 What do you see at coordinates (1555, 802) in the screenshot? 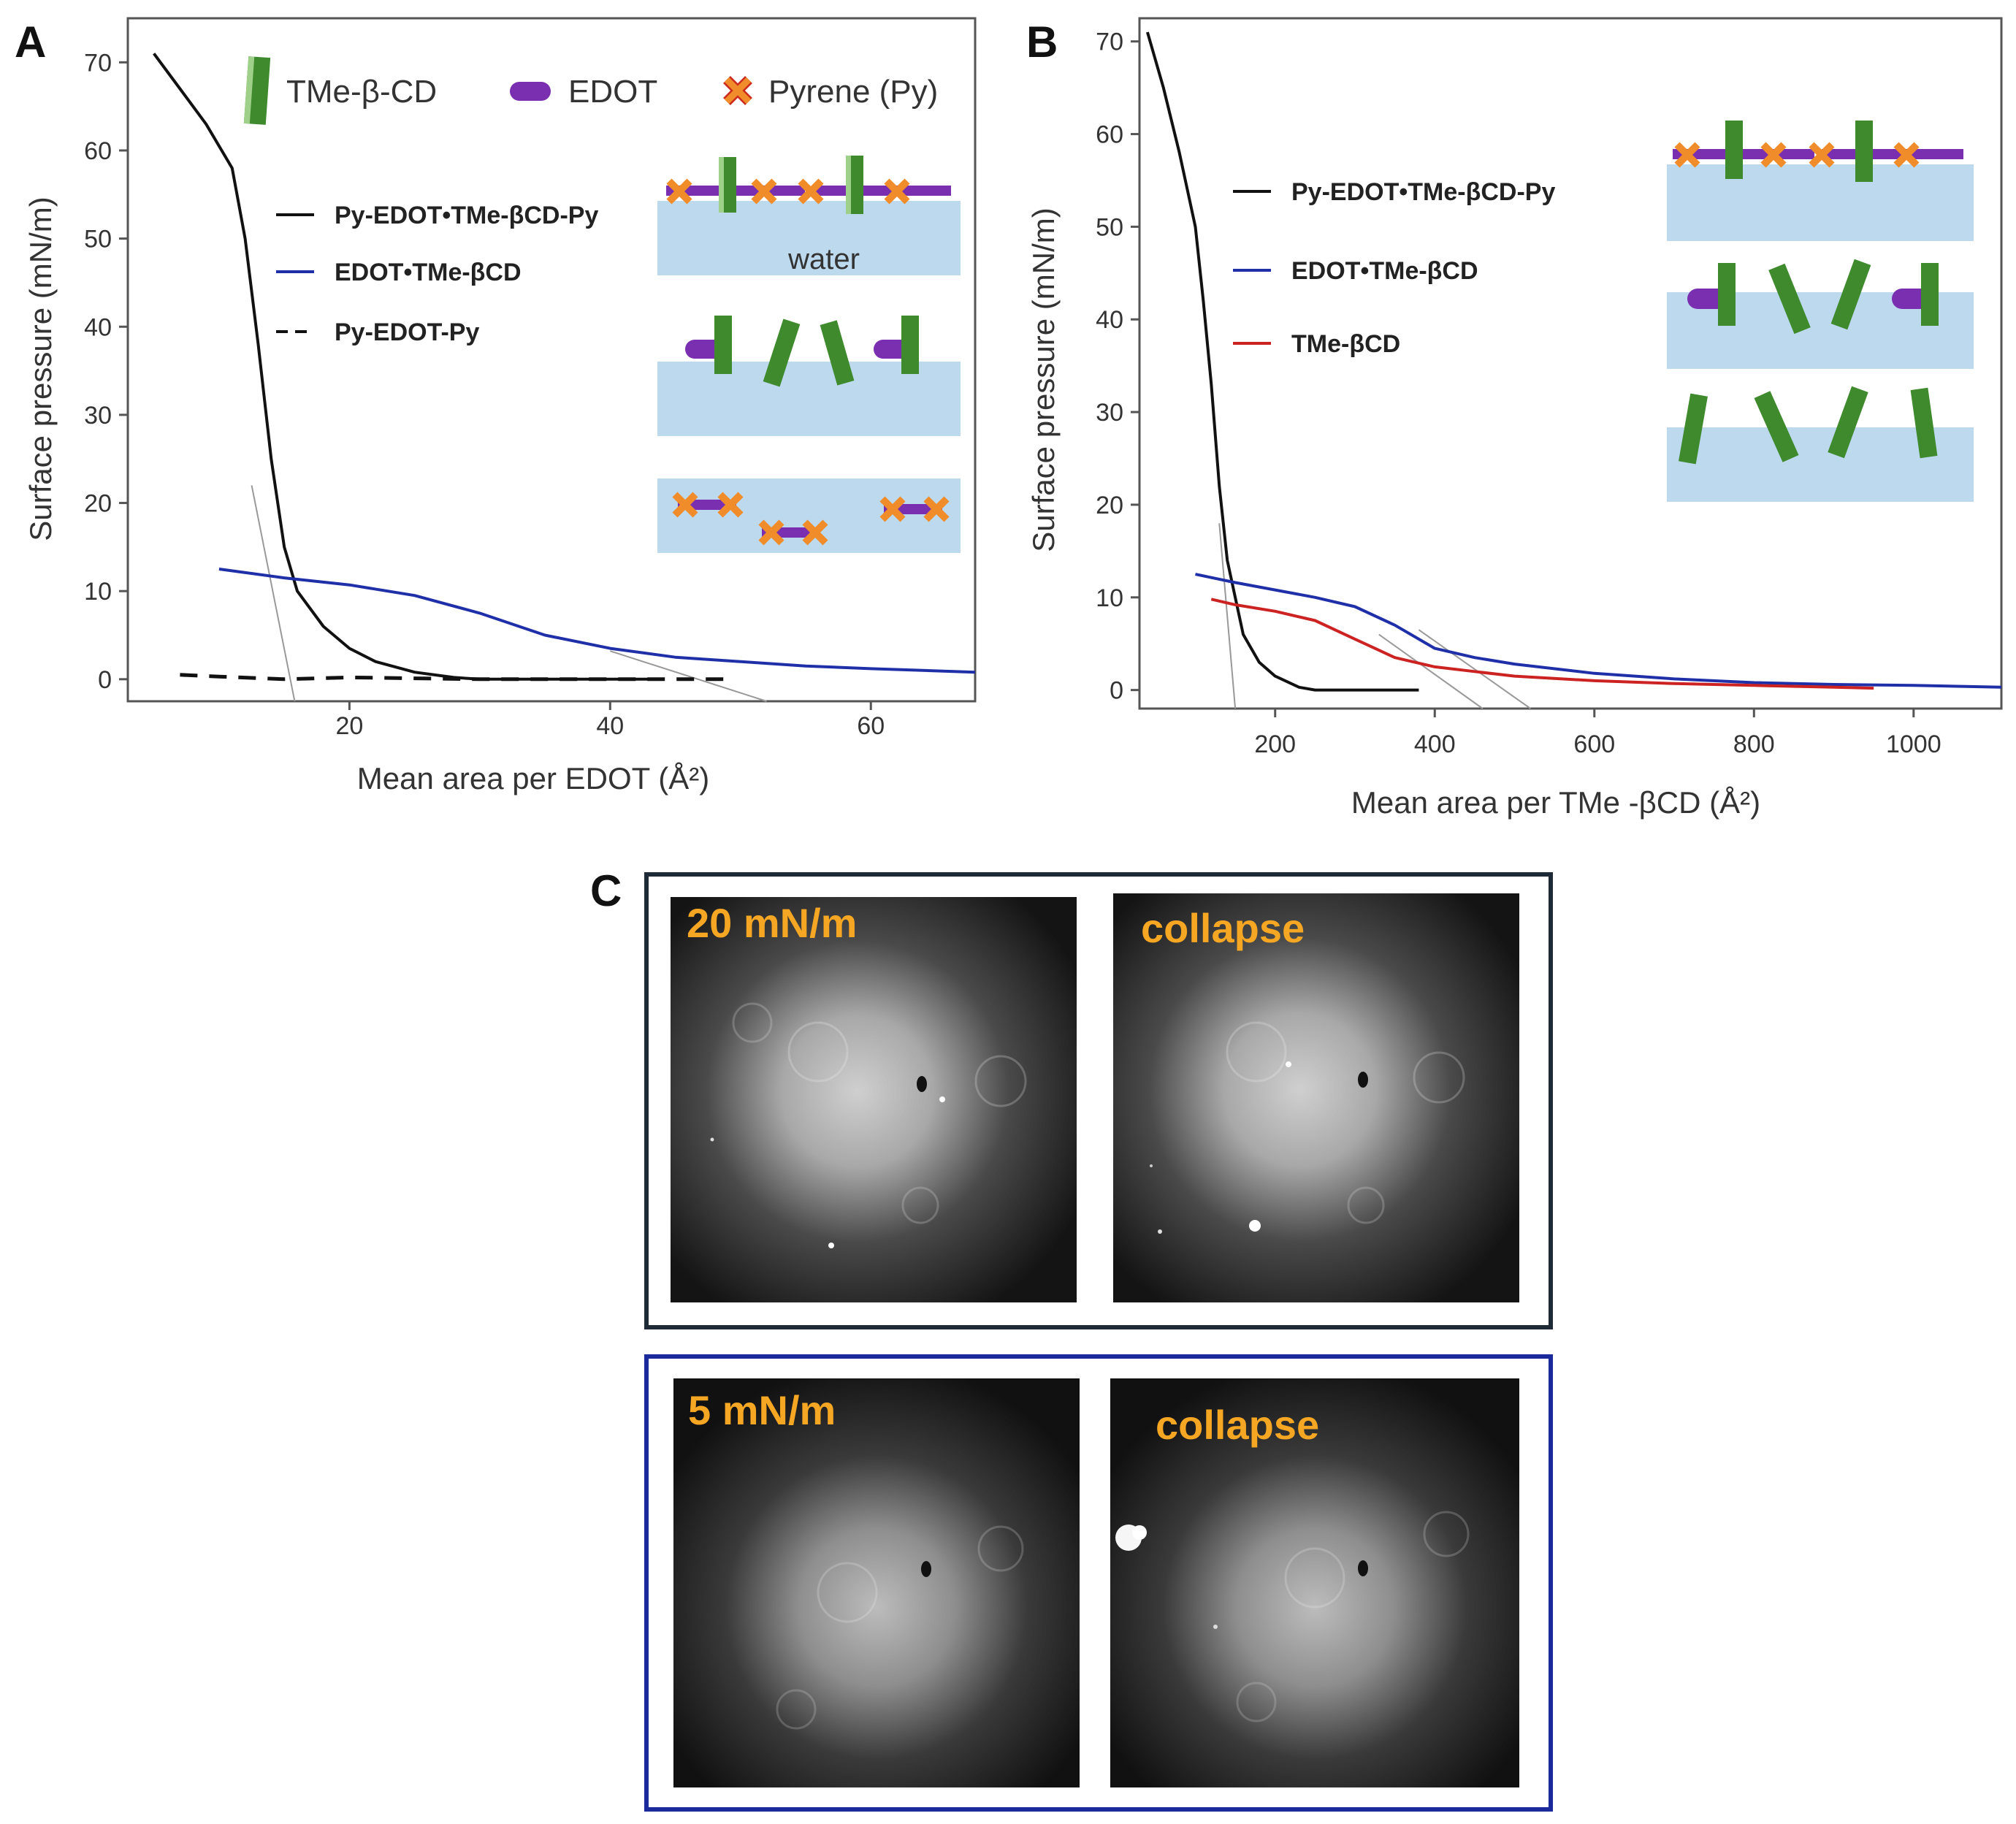
I see `chart-b-xlabel: Mean area per TMe -βCD (Å²)` at bounding box center [1555, 802].